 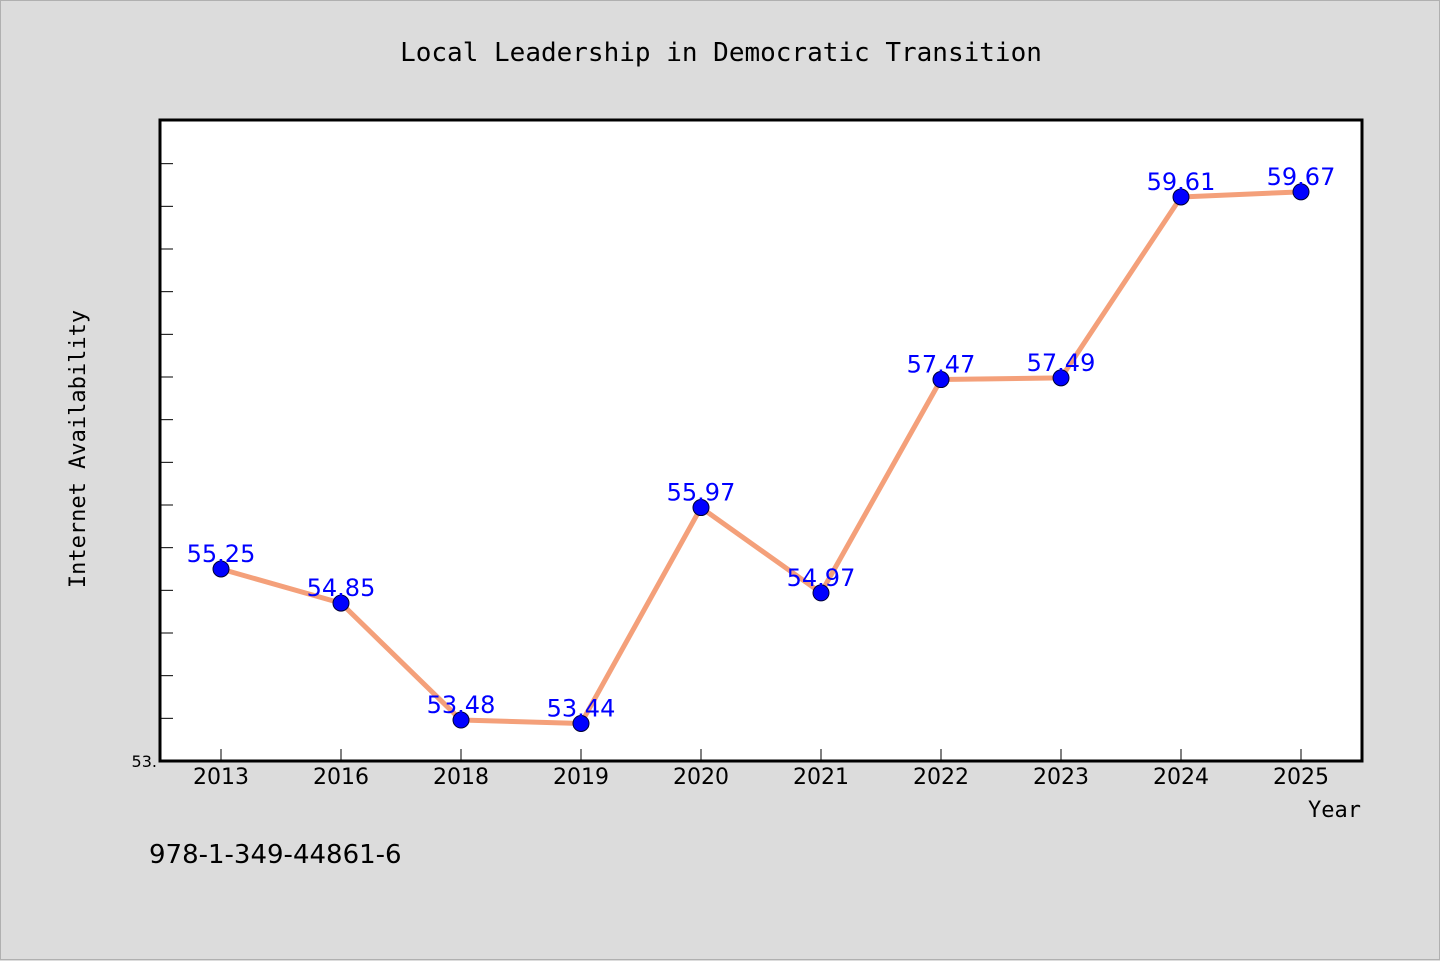 What do you see at coordinates (1334, 810) in the screenshot?
I see `x-axis-label: Year` at bounding box center [1334, 810].